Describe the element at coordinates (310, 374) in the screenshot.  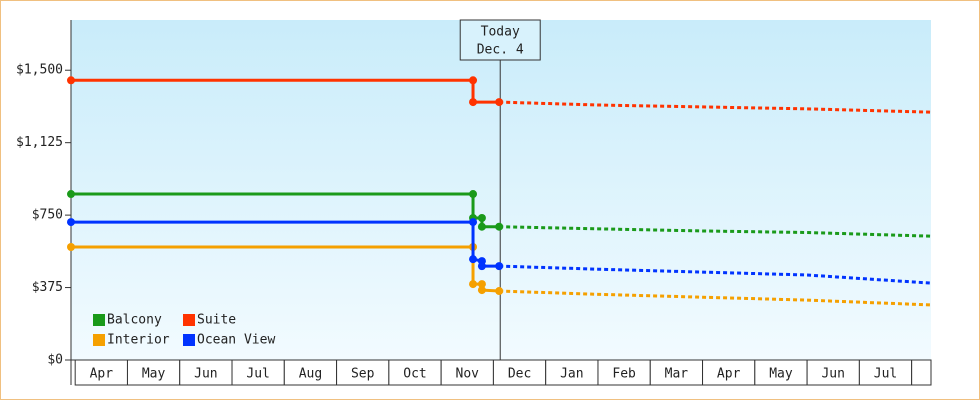
I see `x-tick-label: Aug` at that location.